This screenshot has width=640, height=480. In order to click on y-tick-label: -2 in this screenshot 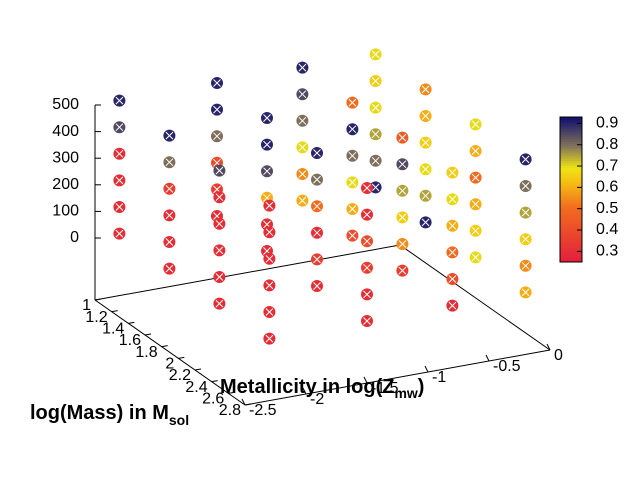, I will do `click(317, 399)`.